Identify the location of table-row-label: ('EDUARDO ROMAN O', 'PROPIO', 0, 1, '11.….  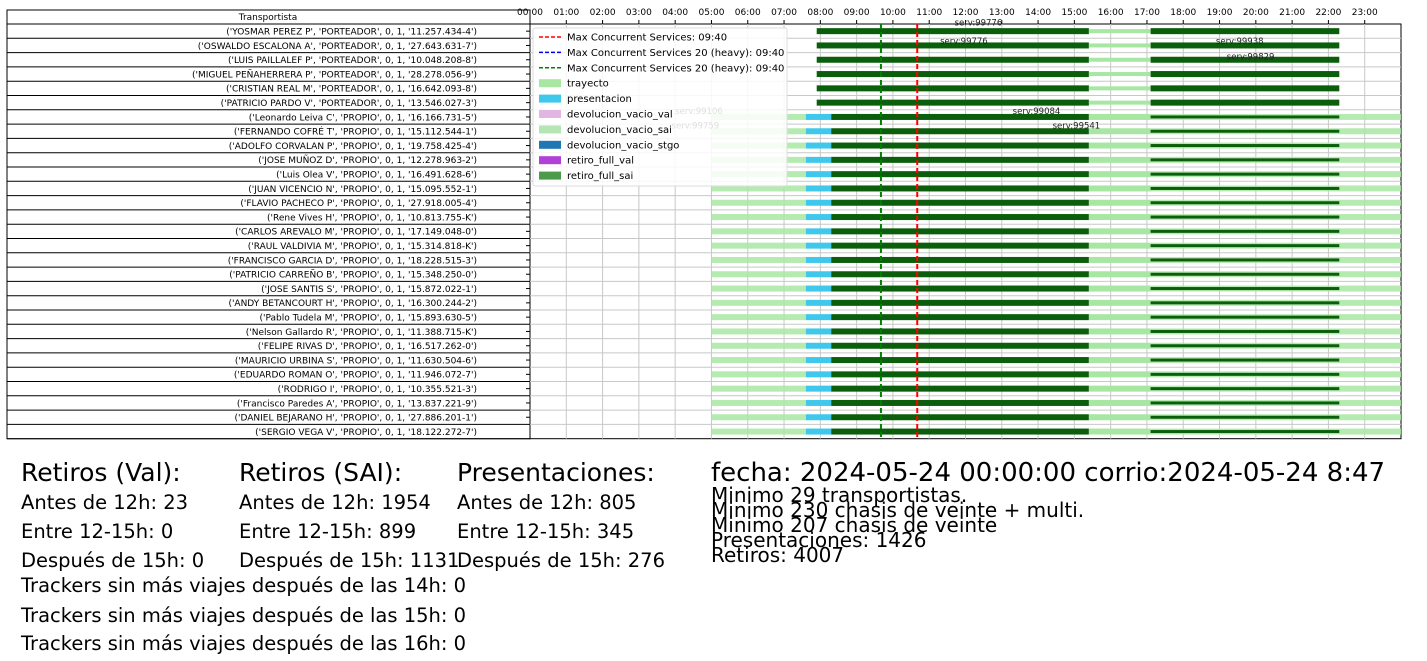
(355, 376).